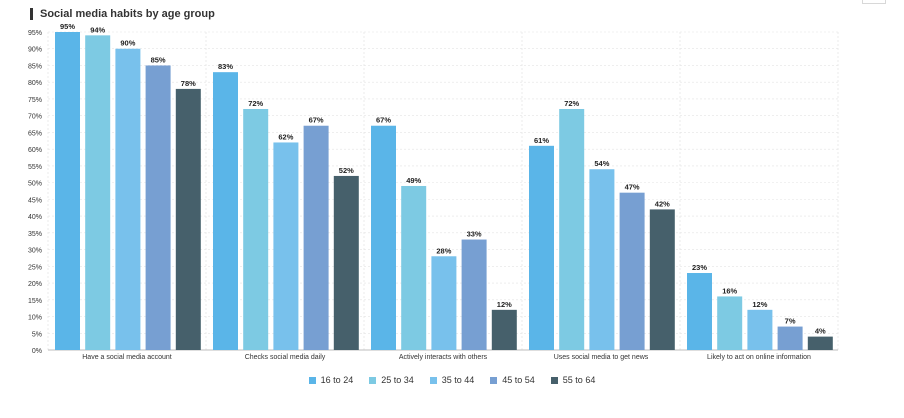 This screenshot has width=904, height=418. I want to click on legend-item: 35 to 44, so click(452, 380).